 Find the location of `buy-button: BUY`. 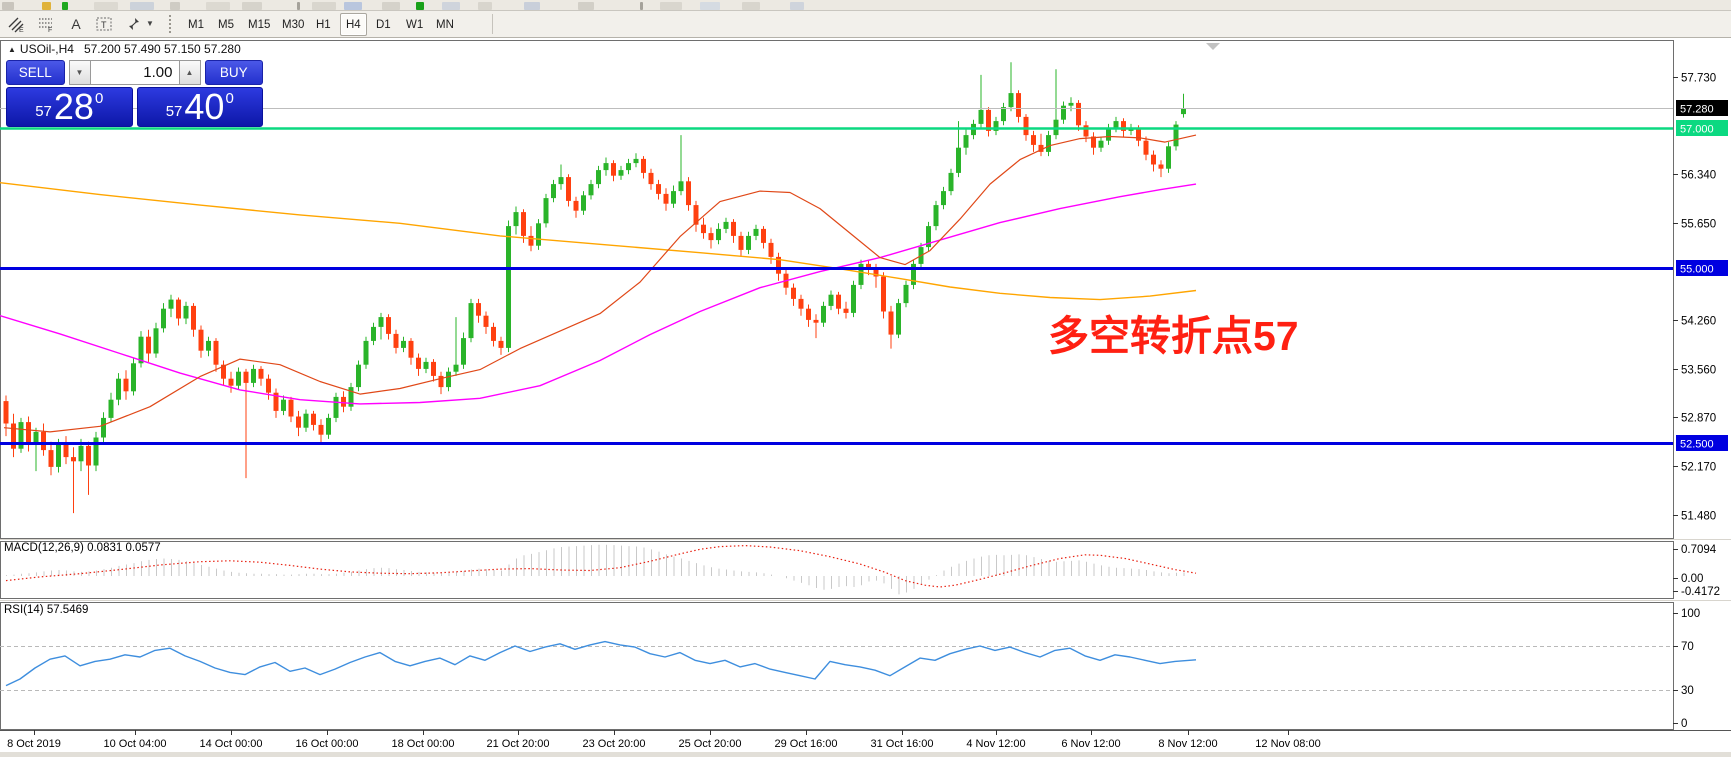

buy-button: BUY is located at coordinates (233, 72).